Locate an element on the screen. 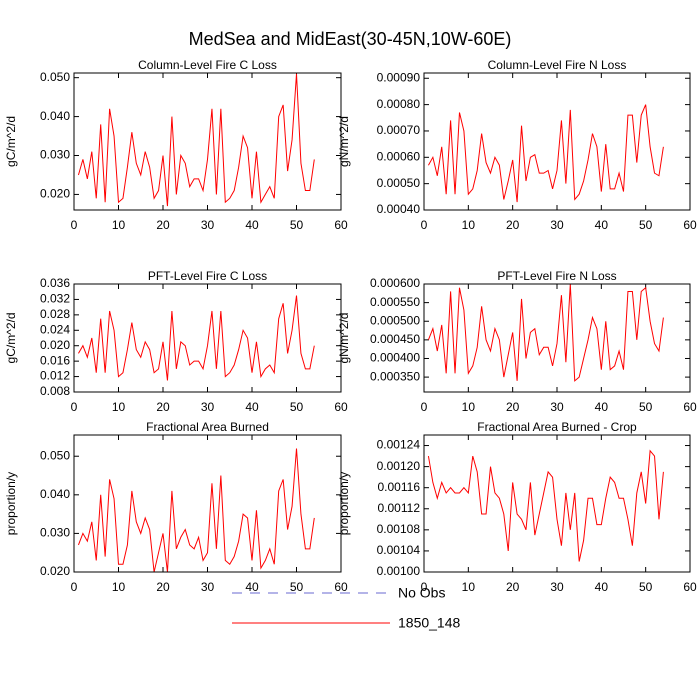 This screenshot has width=700, height=700. y-tick-label: 0.000450 is located at coordinates (395, 339).